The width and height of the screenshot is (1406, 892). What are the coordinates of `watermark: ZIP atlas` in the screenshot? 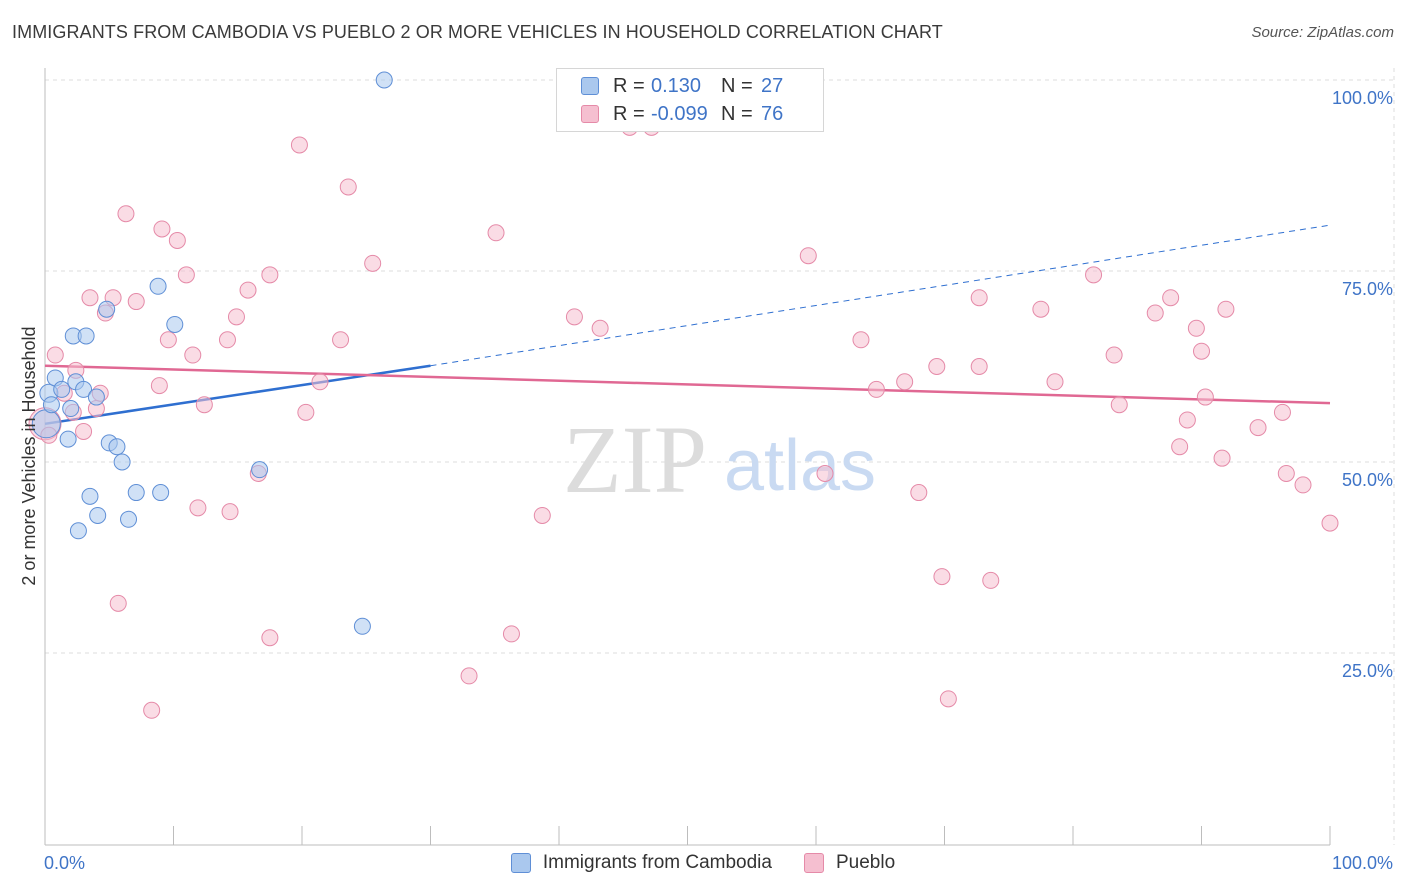 It's located at (719, 459).